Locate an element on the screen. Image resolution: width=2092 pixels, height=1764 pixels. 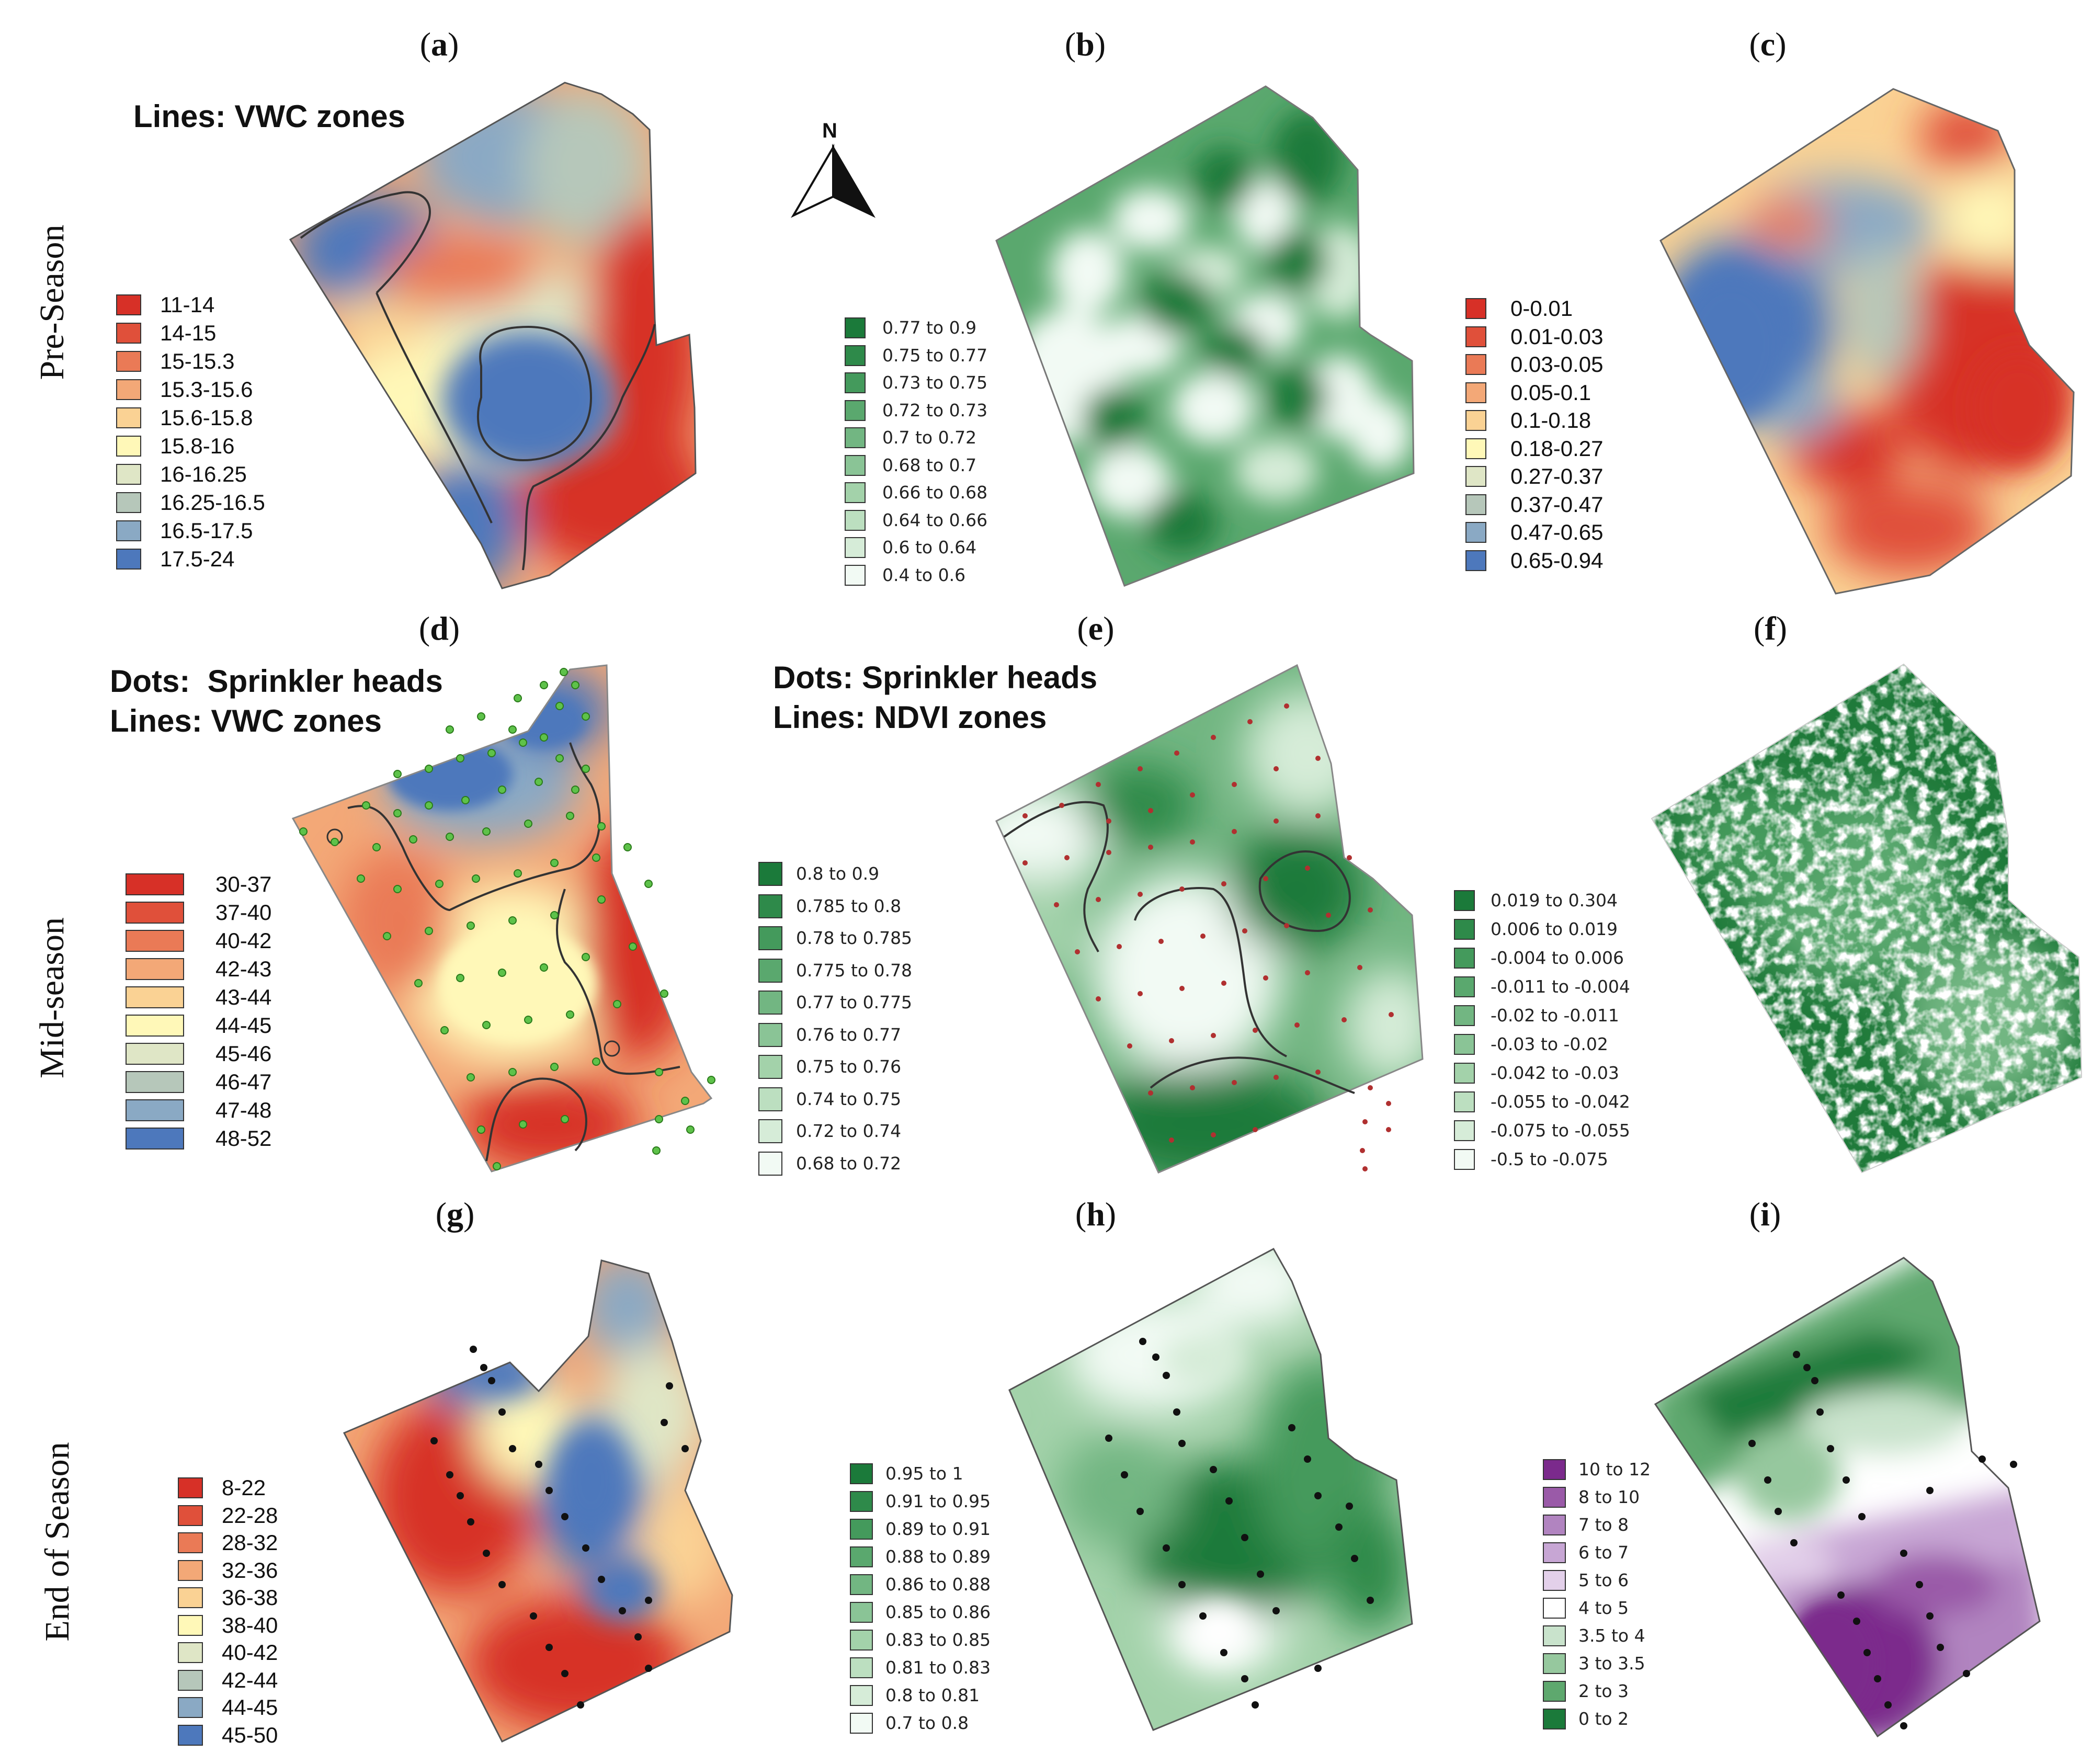
panel-label-h: (h) is located at coordinates (1096, 1214).